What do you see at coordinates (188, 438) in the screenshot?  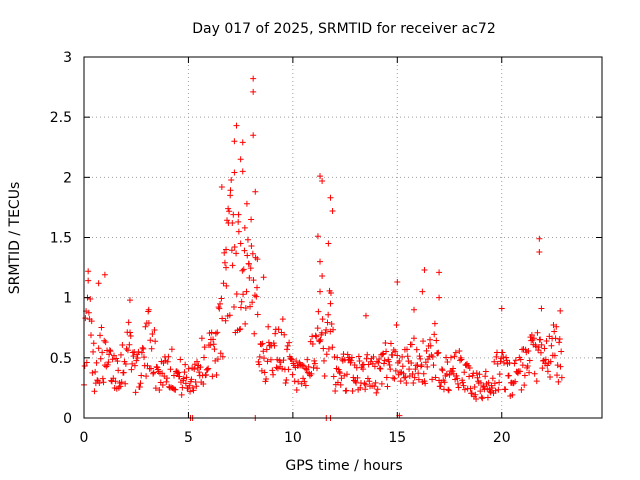 I see `x-tick-label: 5` at bounding box center [188, 438].